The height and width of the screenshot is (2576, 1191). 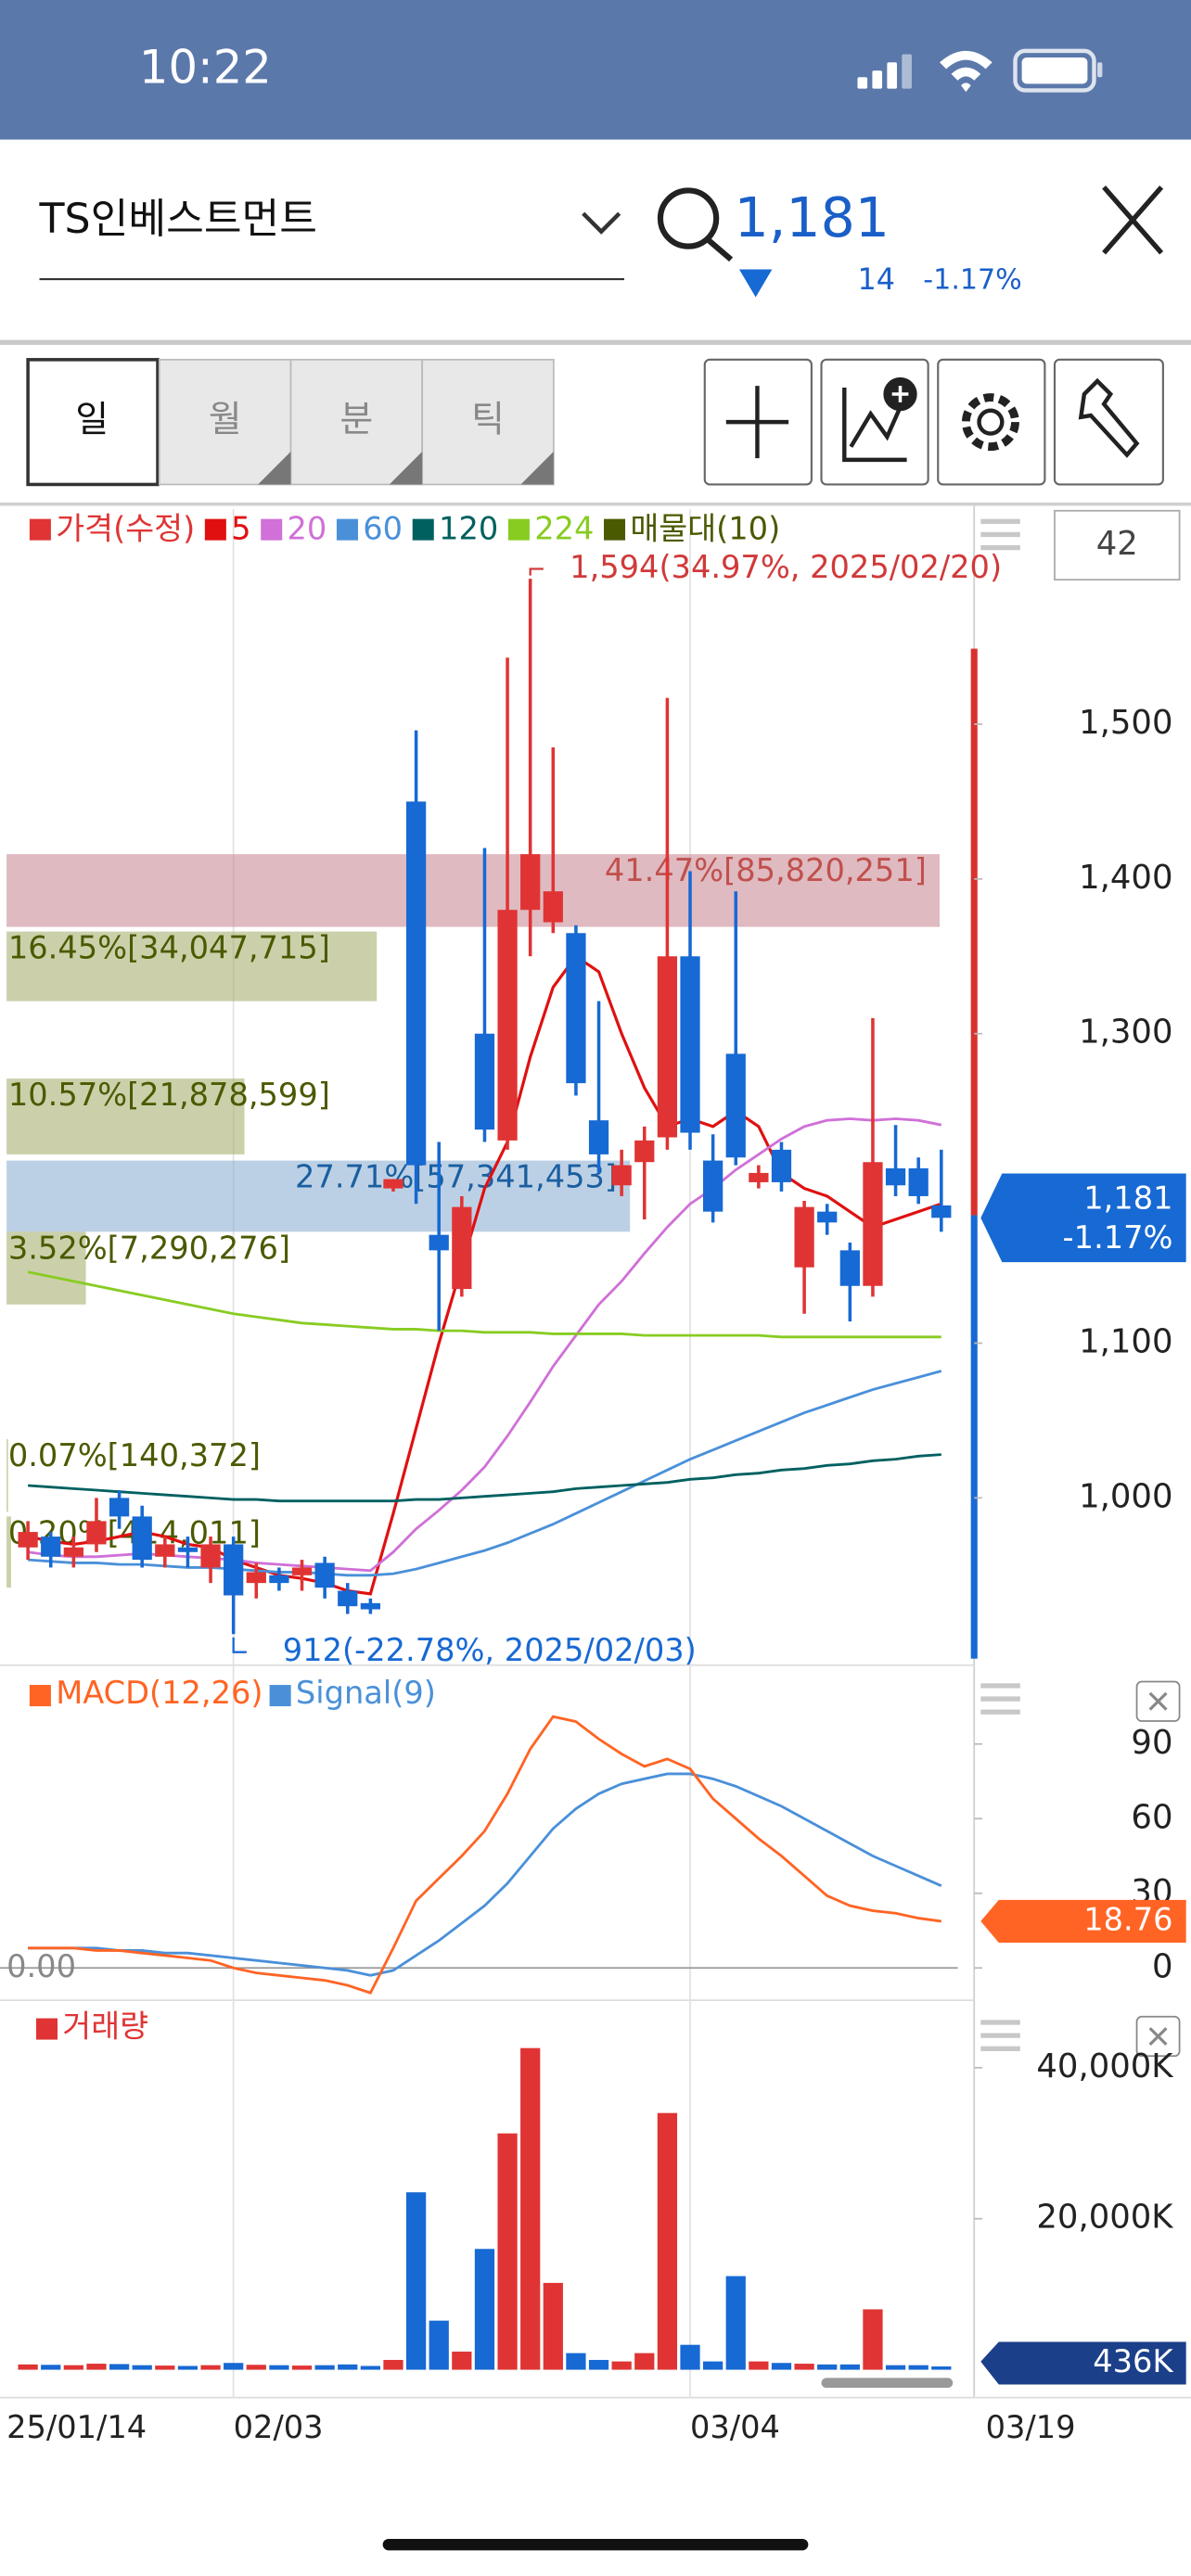 What do you see at coordinates (1125, 878) in the screenshot?
I see `y-tick-label: 1,400` at bounding box center [1125, 878].